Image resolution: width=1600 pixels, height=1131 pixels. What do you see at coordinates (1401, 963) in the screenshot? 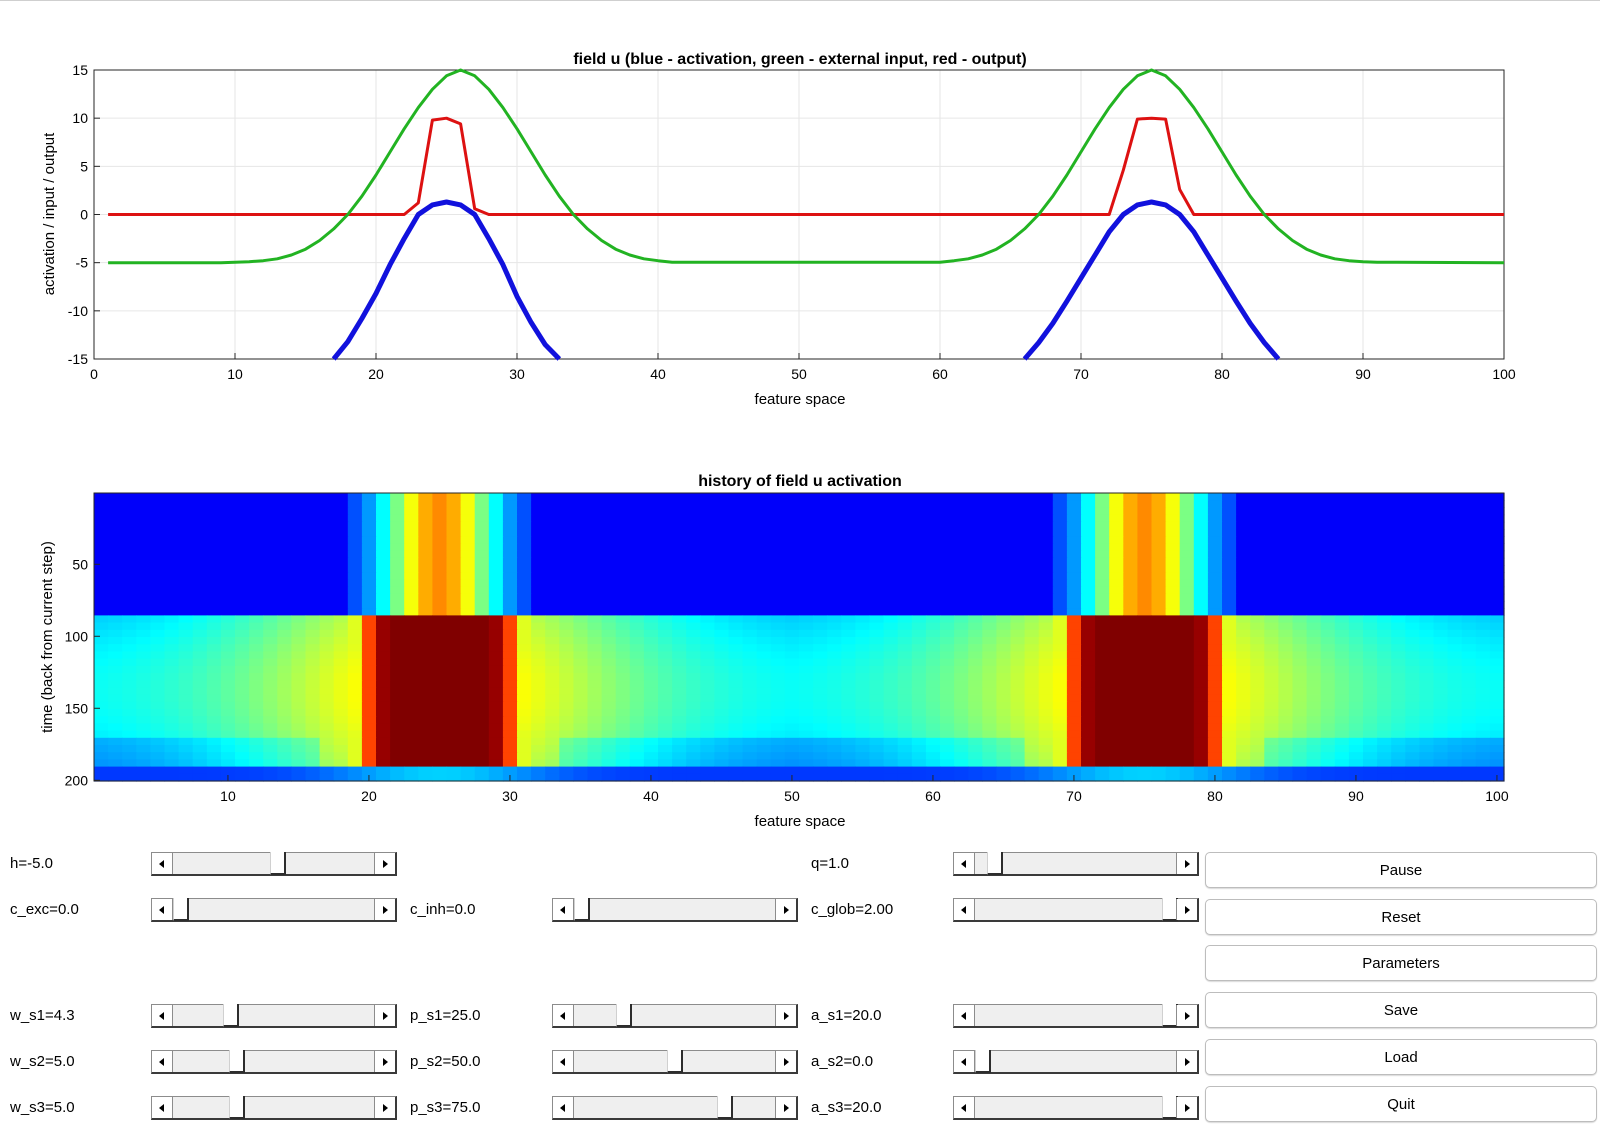
I see `parameters-button: Parameters` at bounding box center [1401, 963].